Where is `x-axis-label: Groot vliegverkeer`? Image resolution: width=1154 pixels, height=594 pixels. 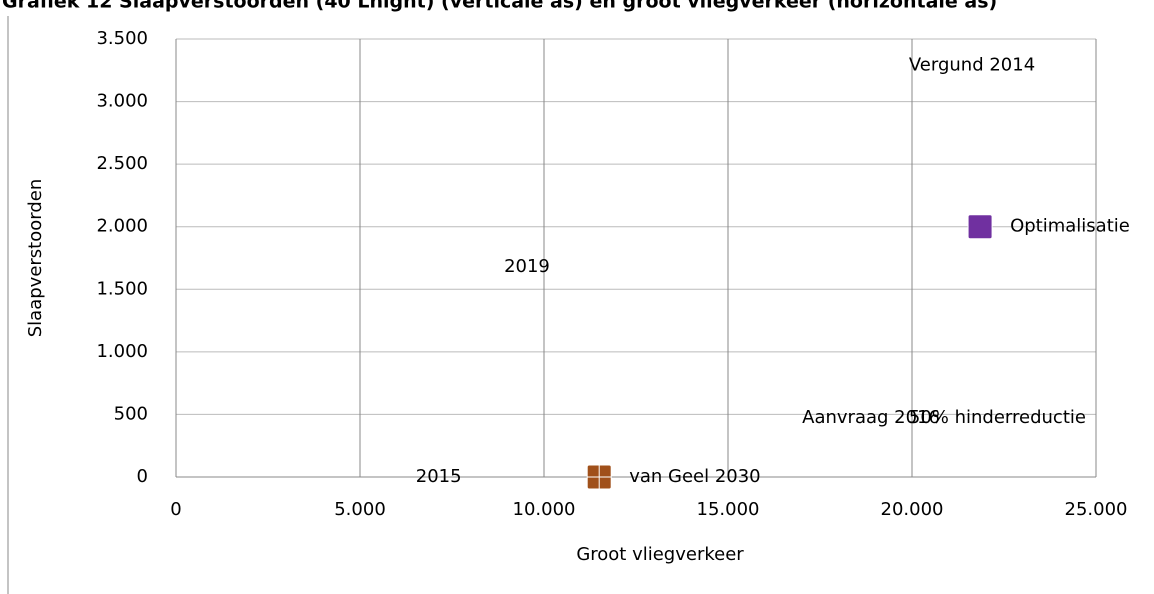 x-axis-label: Groot vliegverkeer is located at coordinates (660, 554).